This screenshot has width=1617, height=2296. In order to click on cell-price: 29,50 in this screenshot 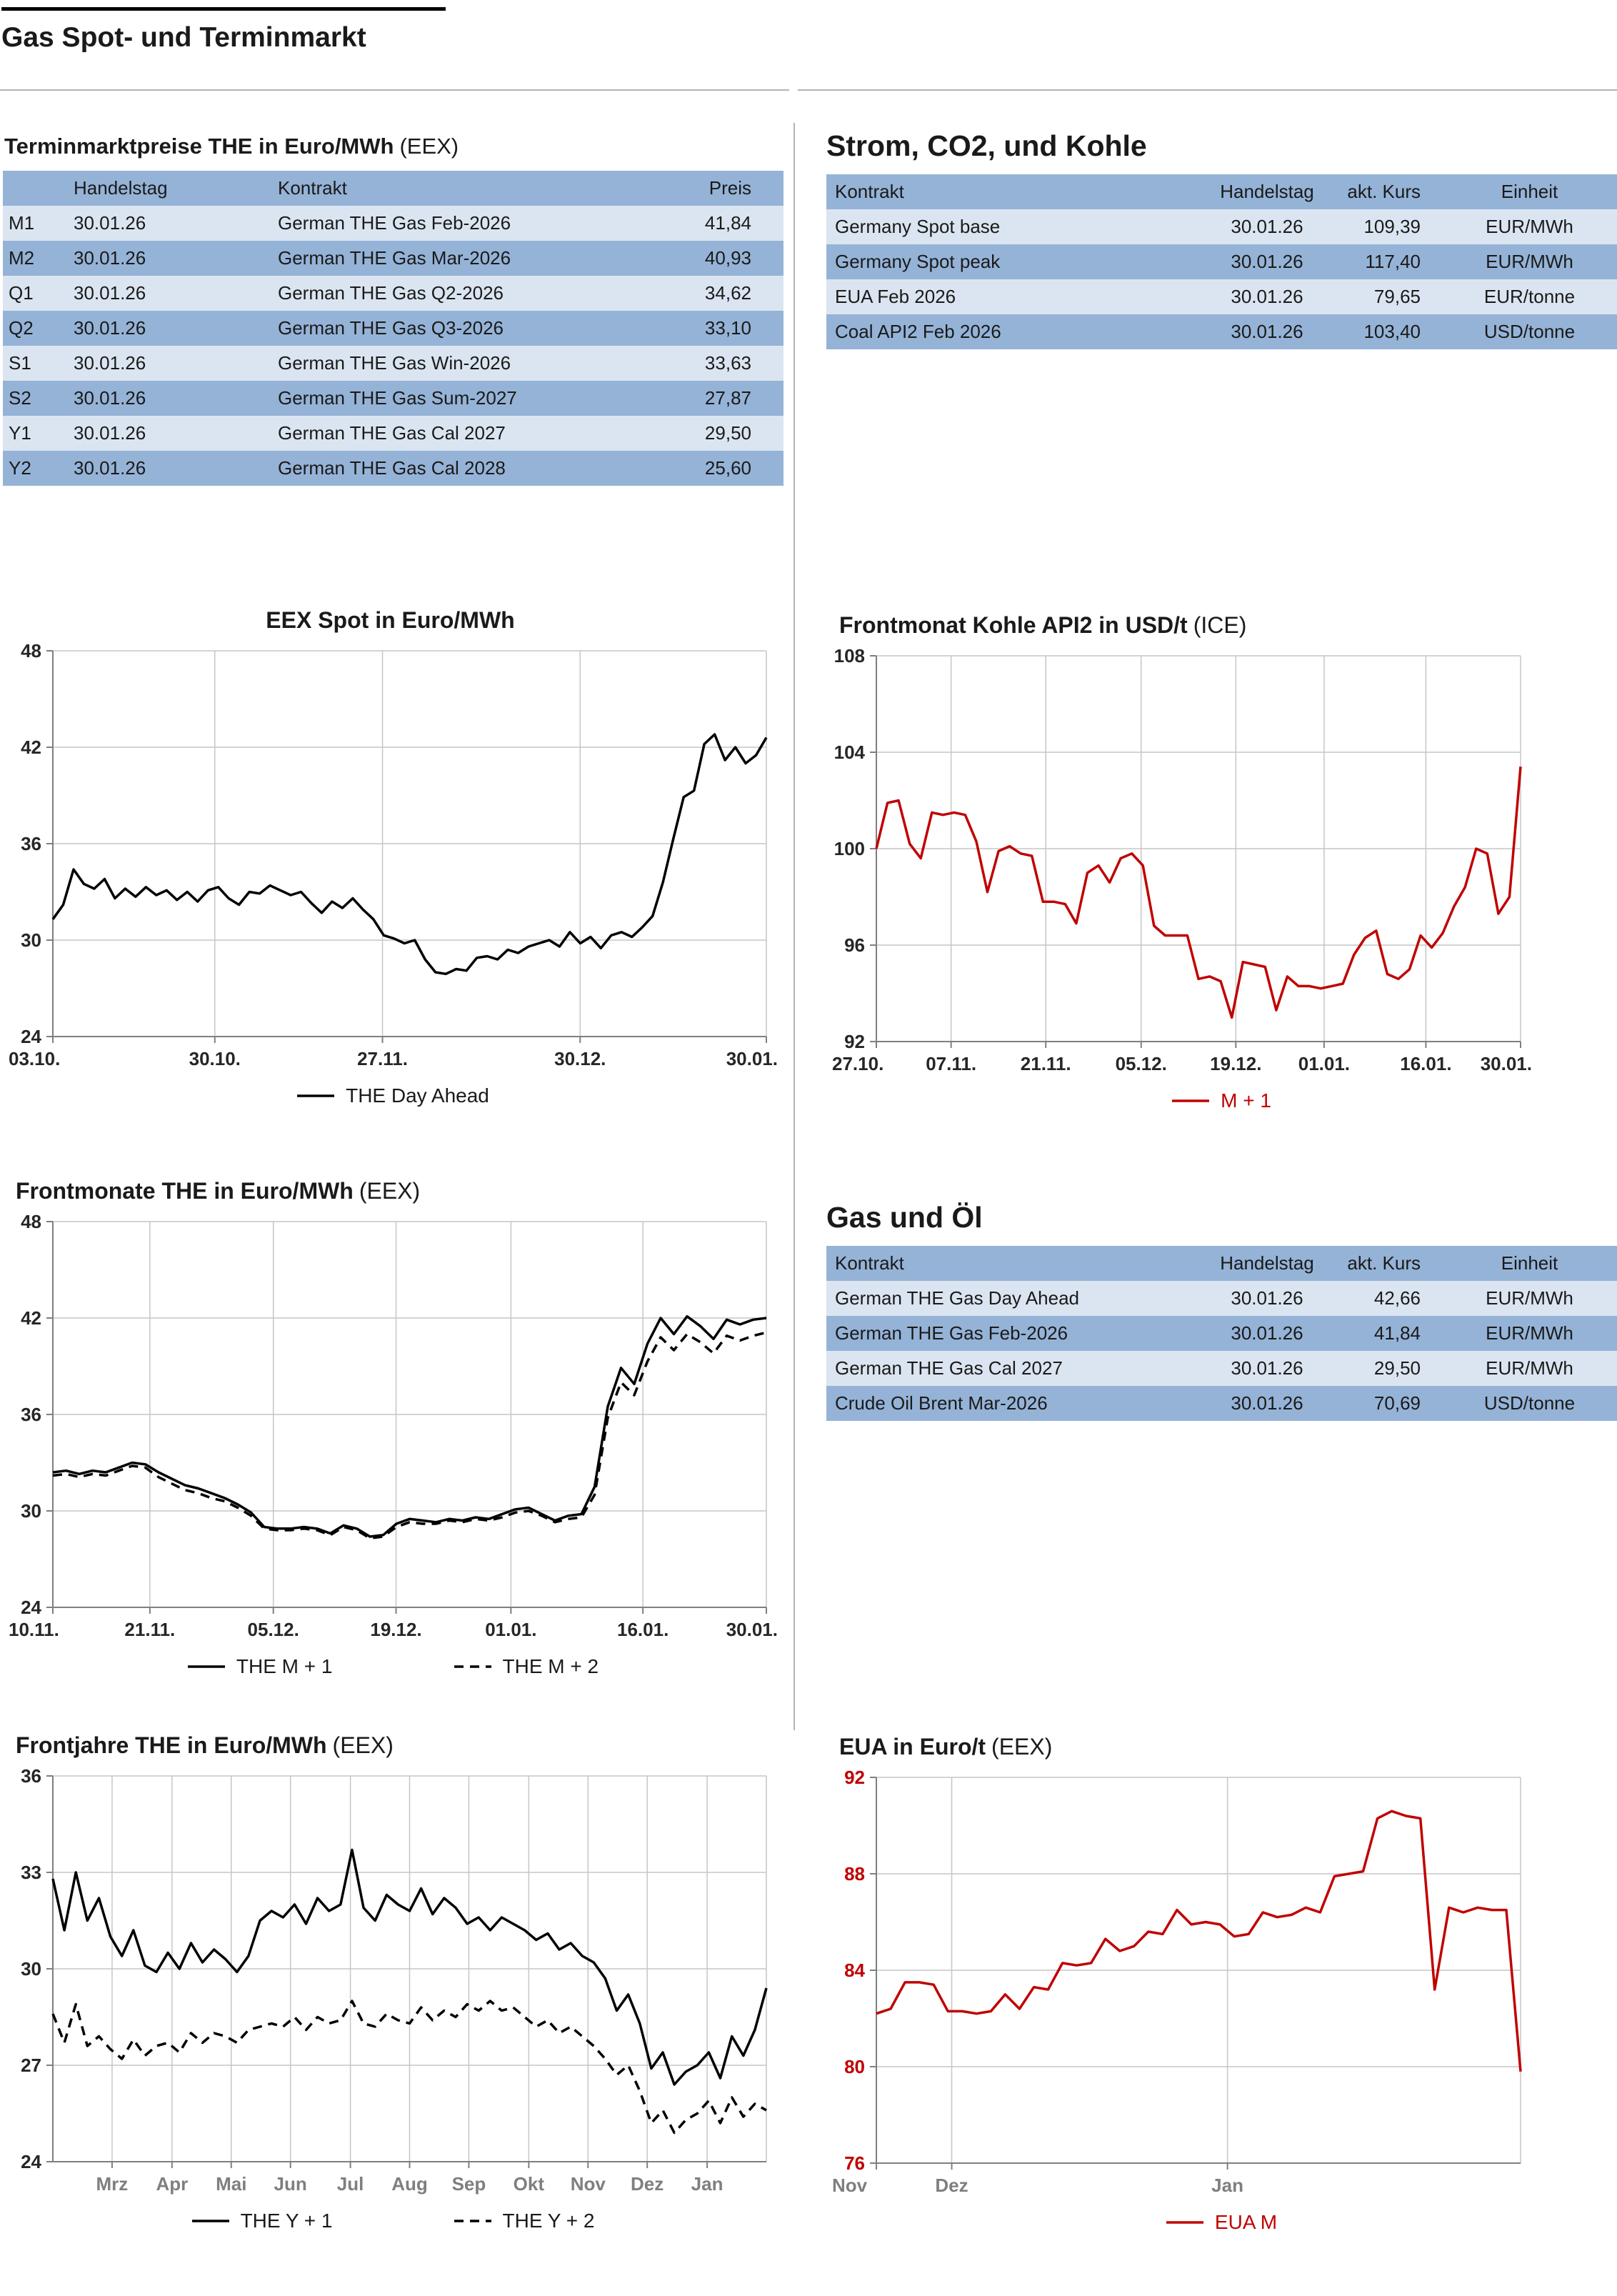, I will do `click(727, 433)`.